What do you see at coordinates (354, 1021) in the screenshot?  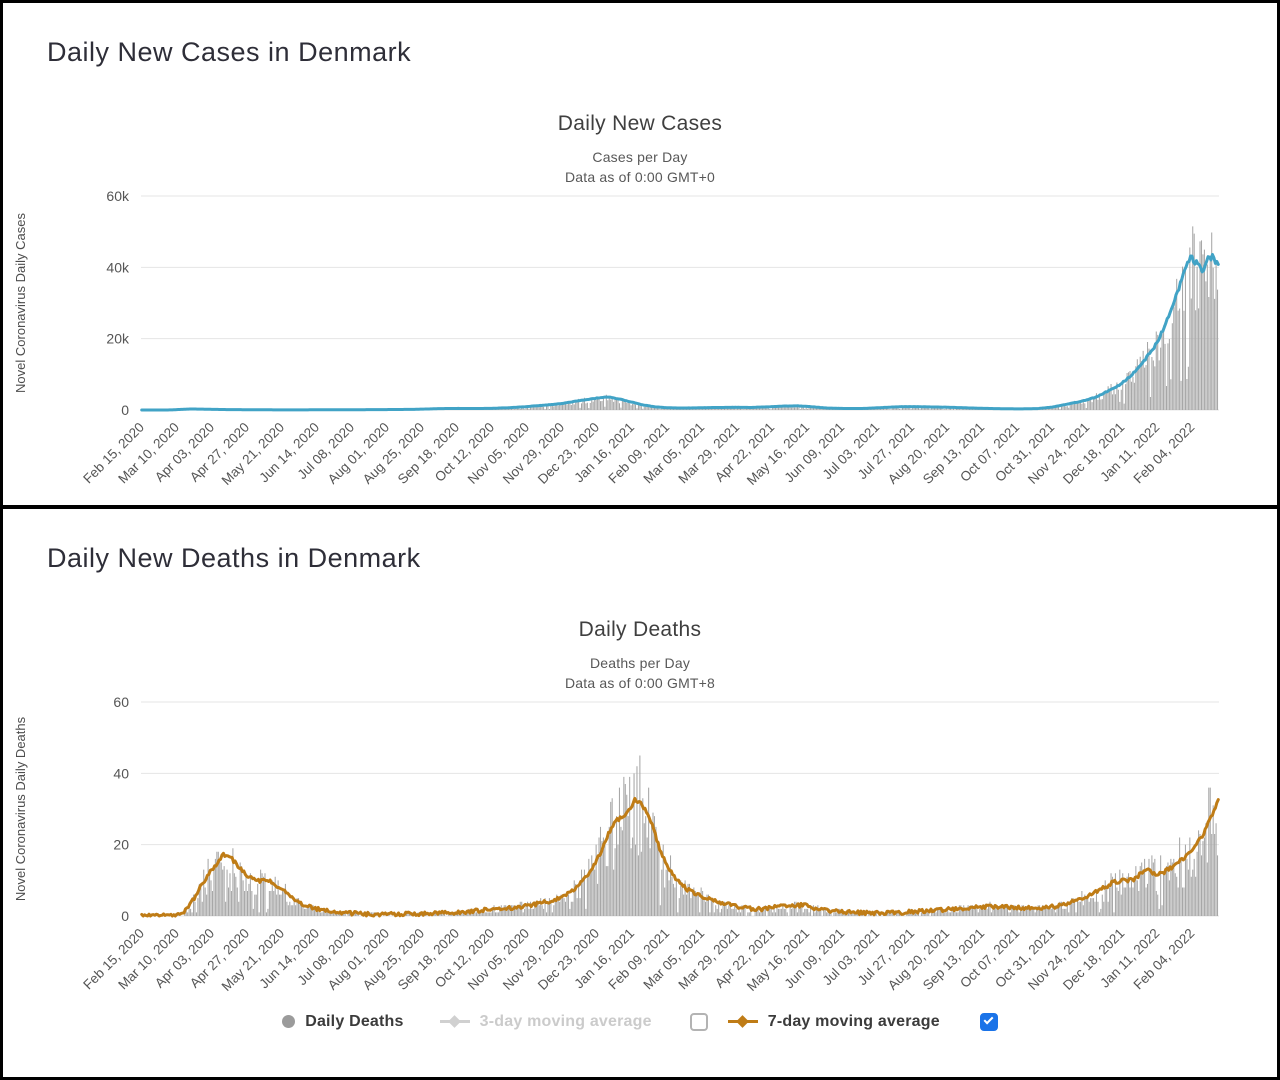 I see `legend-label-daily-deaths: Daily Deaths` at bounding box center [354, 1021].